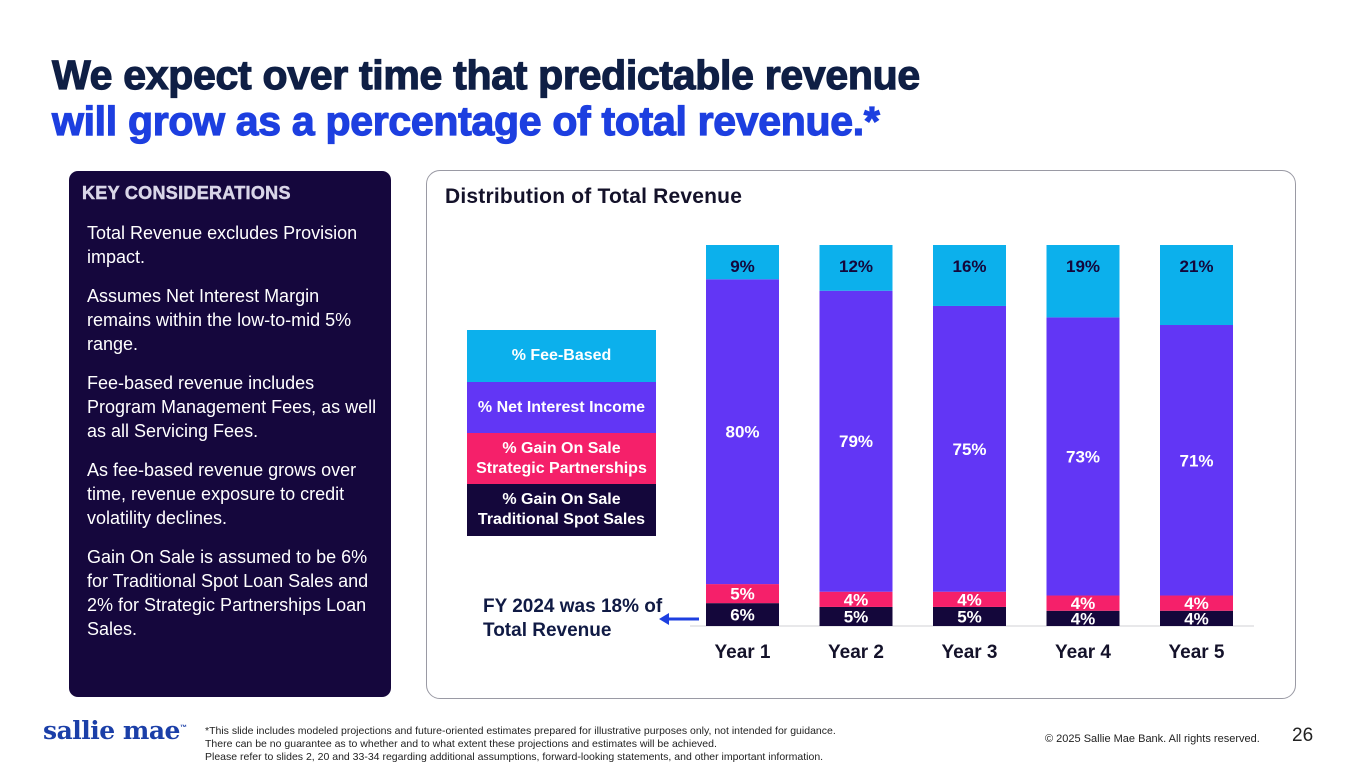 The image size is (1365, 768). Describe the element at coordinates (1303, 735) in the screenshot. I see `page-number: 26` at that location.